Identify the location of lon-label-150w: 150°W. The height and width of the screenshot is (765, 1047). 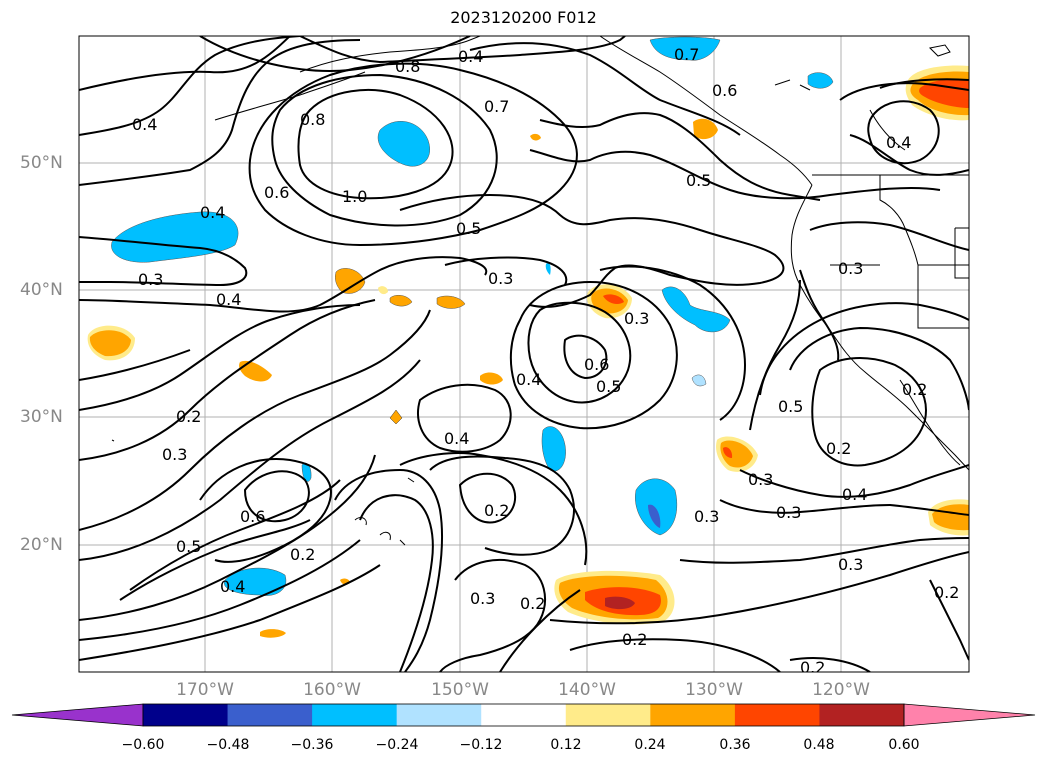
(460, 690).